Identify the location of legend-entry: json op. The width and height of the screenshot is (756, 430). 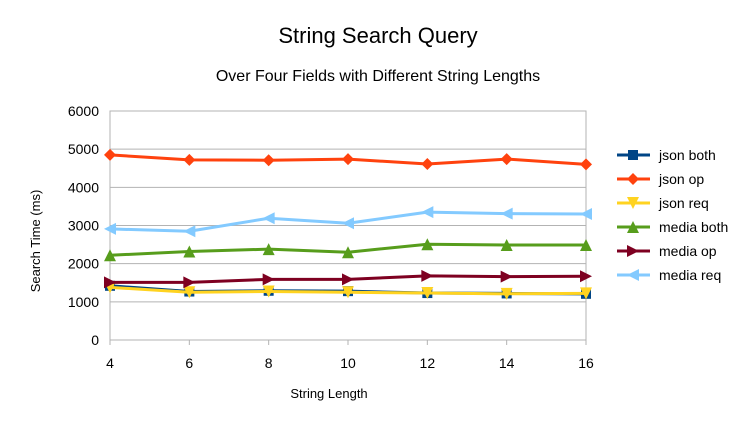
(660, 179).